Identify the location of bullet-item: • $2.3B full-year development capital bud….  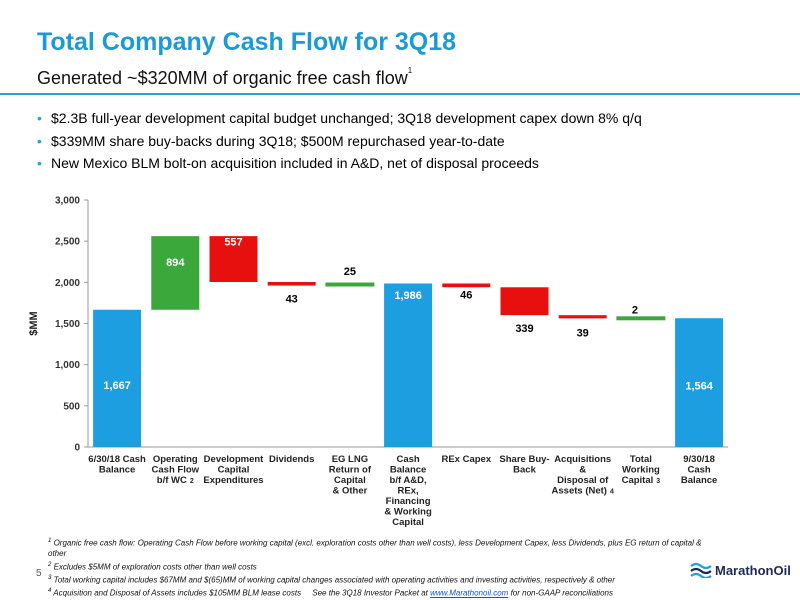
(339, 118).